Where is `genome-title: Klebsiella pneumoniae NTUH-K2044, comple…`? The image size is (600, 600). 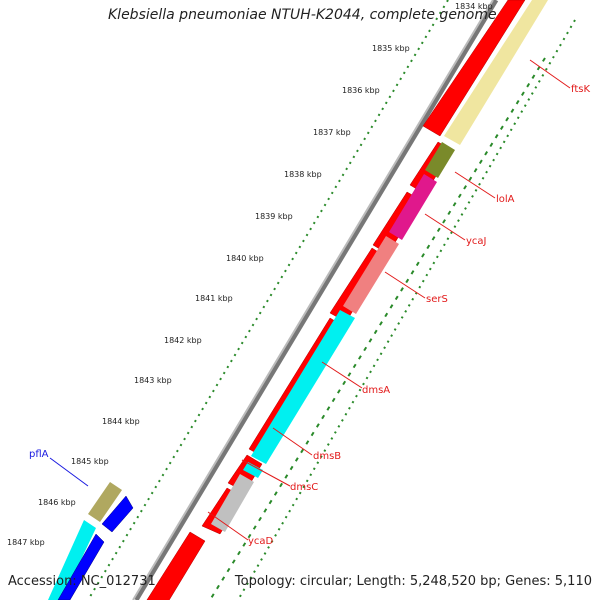
genome-title: Klebsiella pneumoniae NTUH-K2044, comple… is located at coordinates (302, 15).